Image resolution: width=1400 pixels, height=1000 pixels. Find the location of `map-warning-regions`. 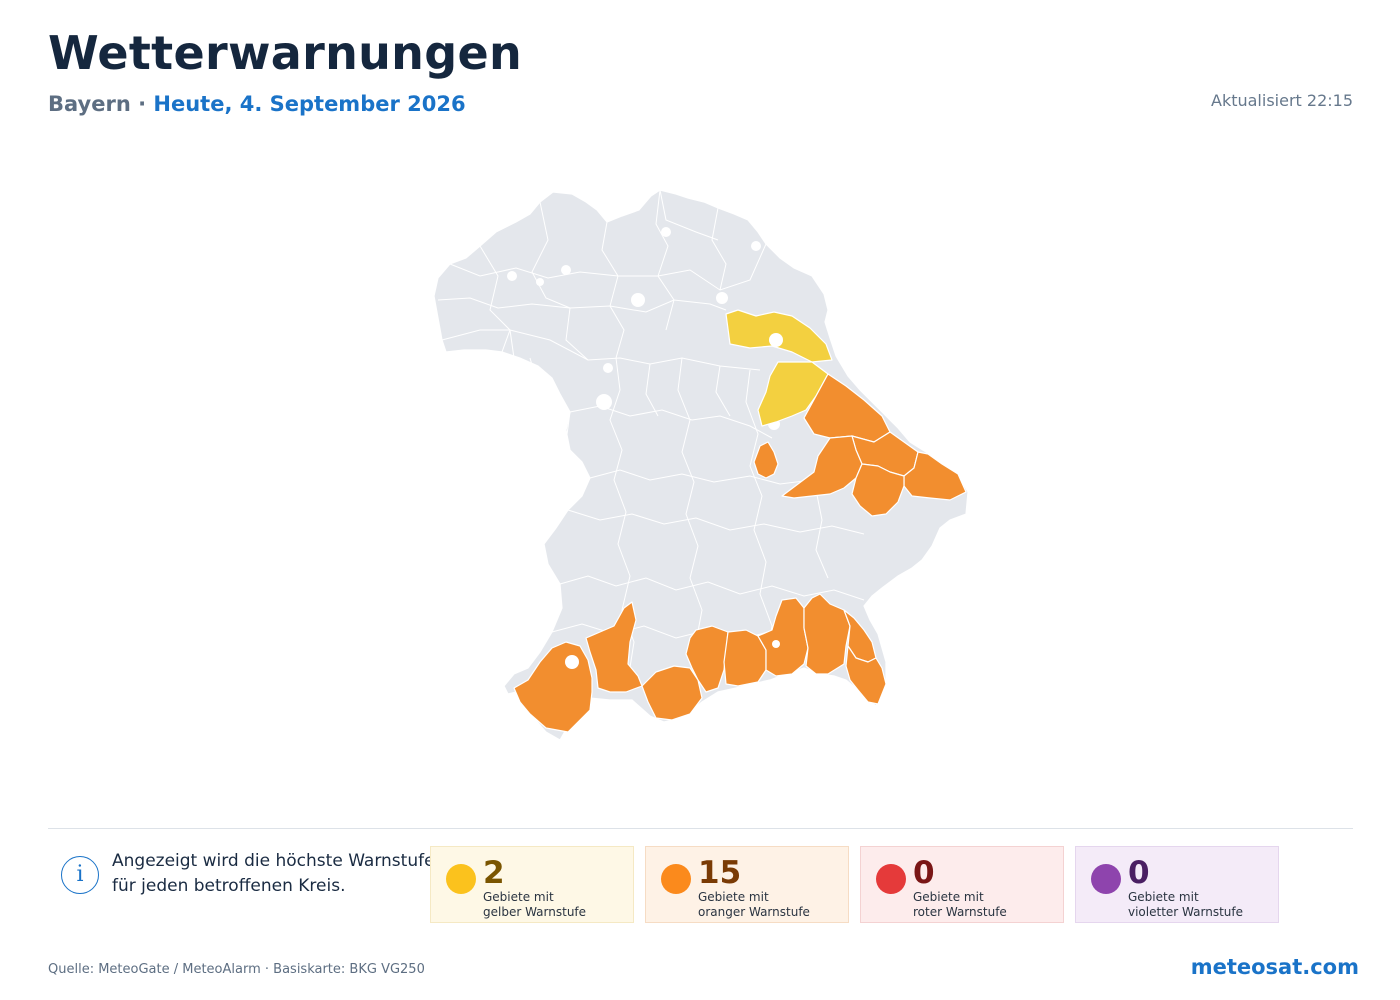

map-warning-regions is located at coordinates (740, 521).